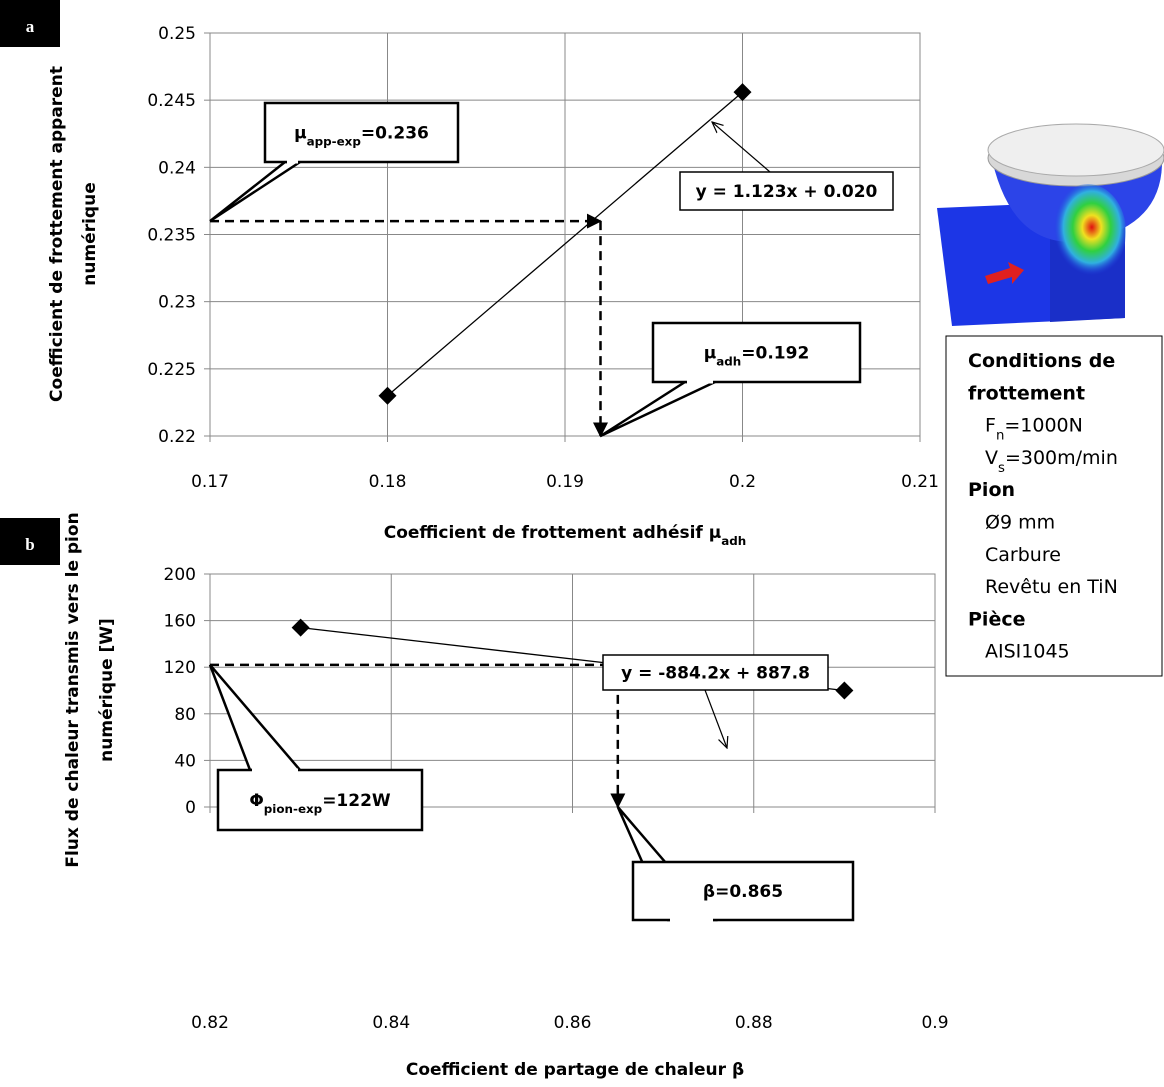 This screenshot has height=1087, width=1164. What do you see at coordinates (185, 715) in the screenshot?
I see `y-tick-label: 80` at bounding box center [185, 715].